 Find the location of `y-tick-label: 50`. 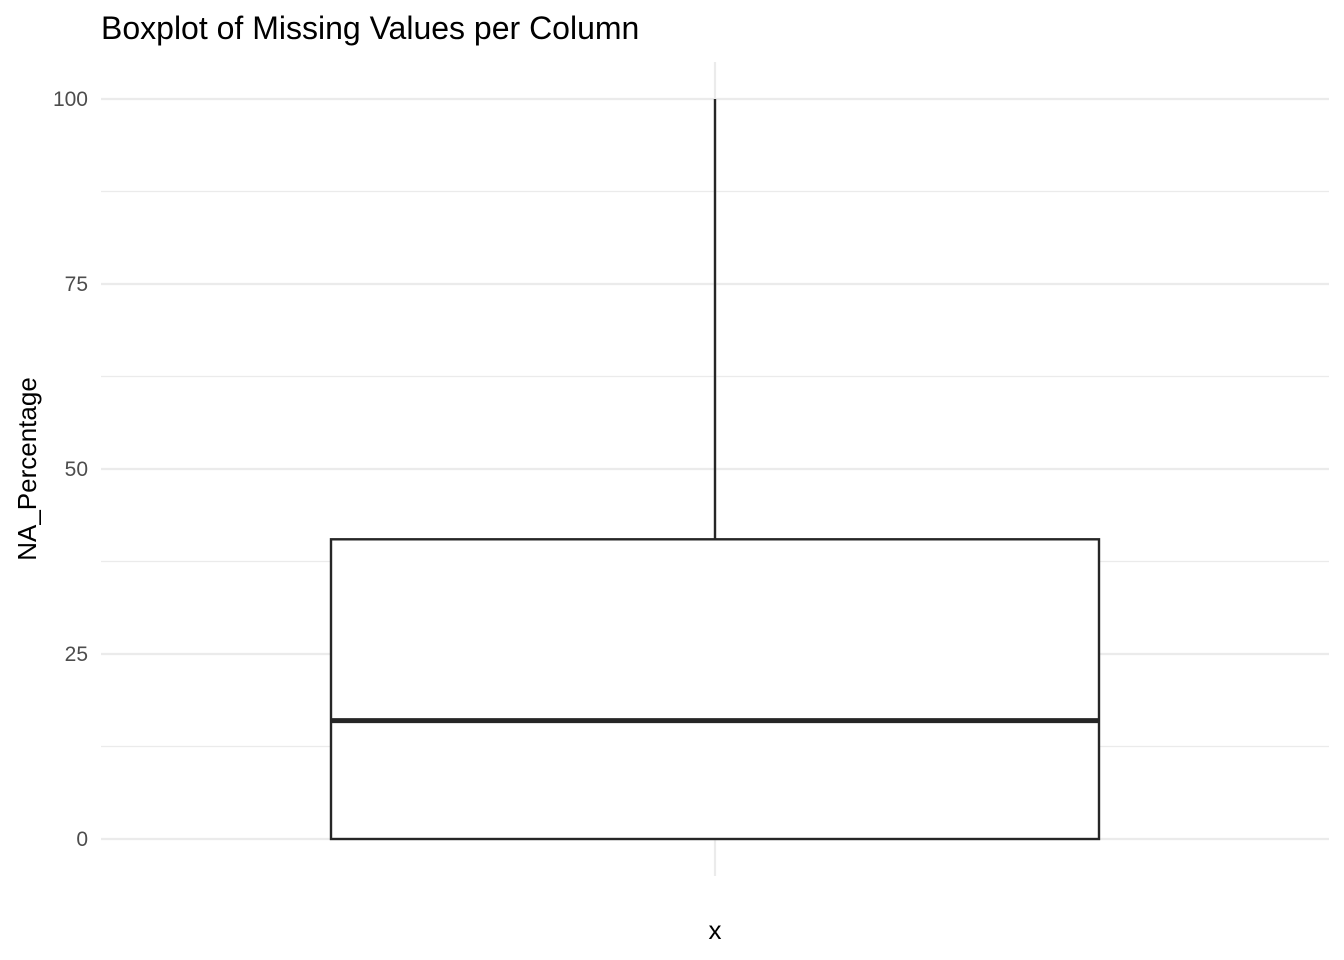

y-tick-label: 50 is located at coordinates (76, 469).